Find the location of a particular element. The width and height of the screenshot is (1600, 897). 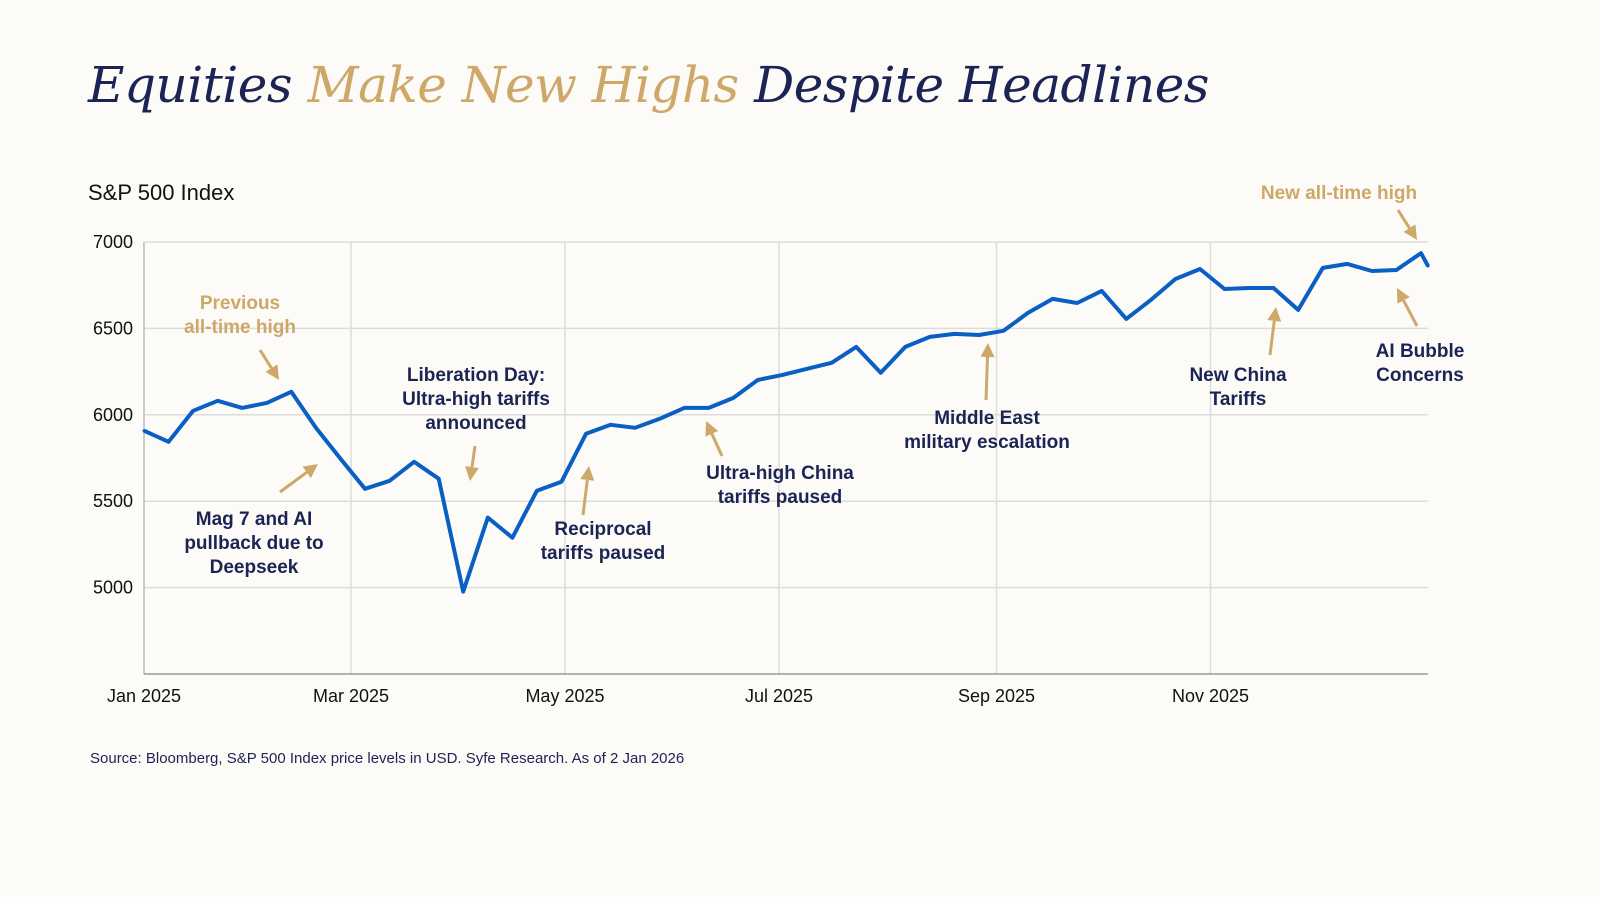

annotation-new-china: New China Tariffs is located at coordinates (1238, 387).